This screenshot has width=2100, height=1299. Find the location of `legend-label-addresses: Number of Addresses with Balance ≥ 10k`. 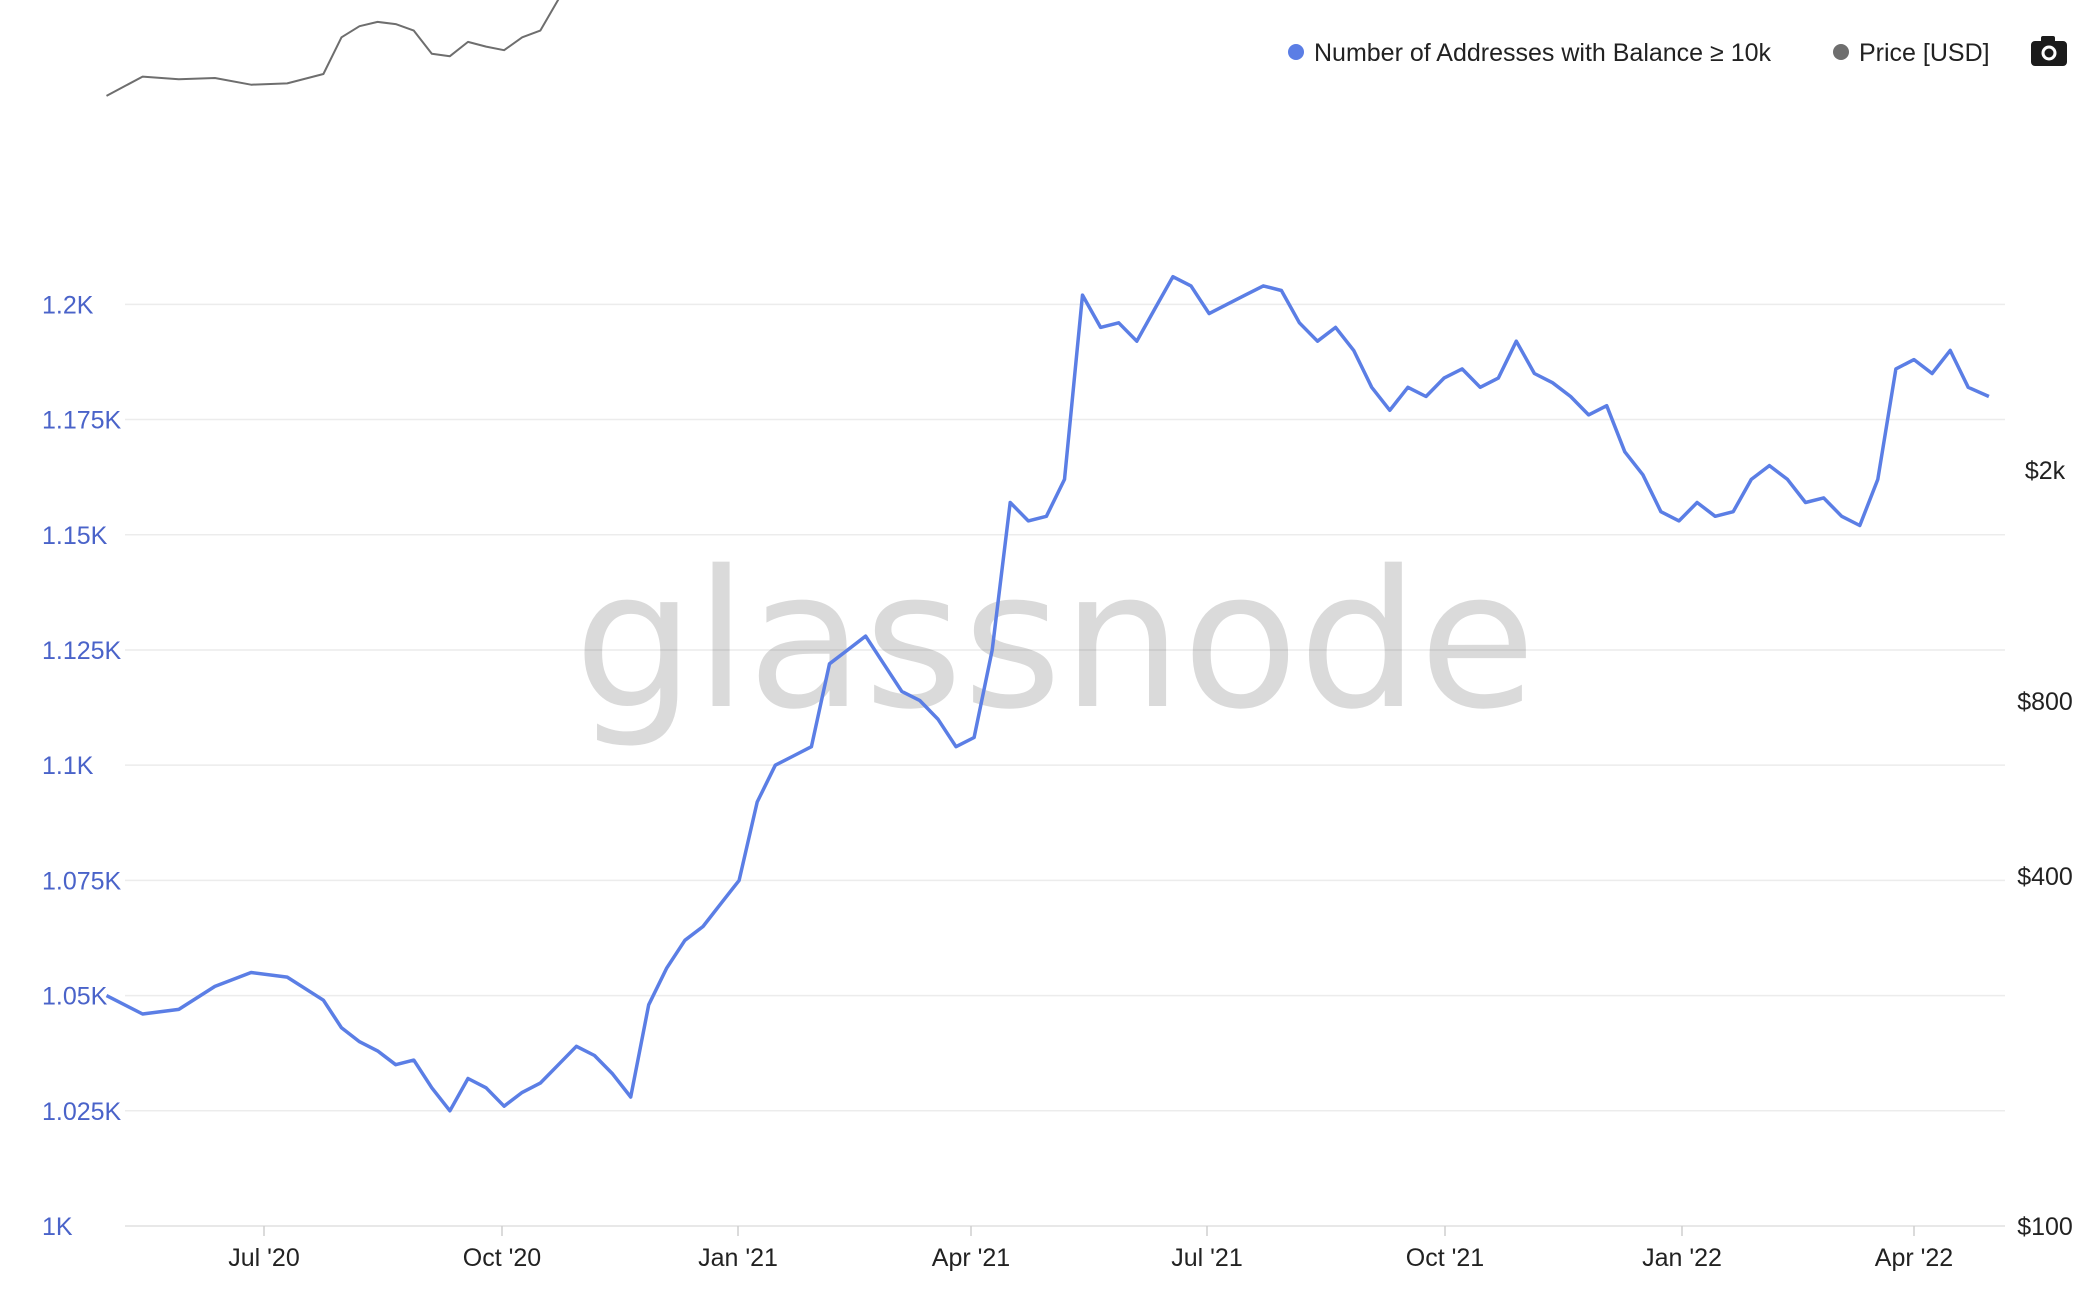

legend-label-addresses: Number of Addresses with Balance ≥ 10k is located at coordinates (1543, 53).